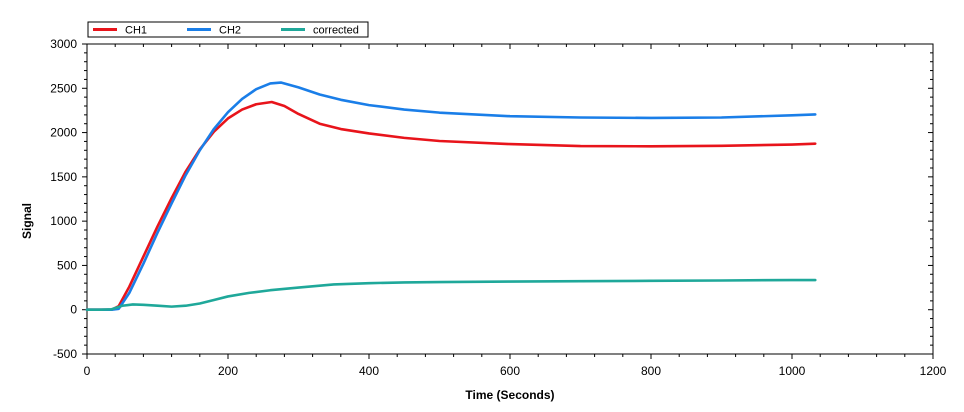 Image resolution: width=964 pixels, height=412 pixels. What do you see at coordinates (63, 221) in the screenshot?
I see `y-tick-label: 1000` at bounding box center [63, 221].